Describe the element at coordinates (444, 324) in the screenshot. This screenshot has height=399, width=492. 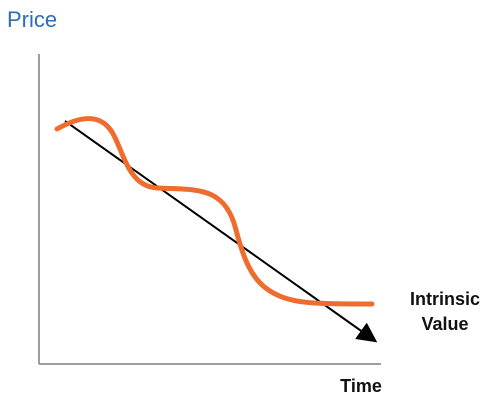
I see `intrinsic-label-line-2: Value` at that location.